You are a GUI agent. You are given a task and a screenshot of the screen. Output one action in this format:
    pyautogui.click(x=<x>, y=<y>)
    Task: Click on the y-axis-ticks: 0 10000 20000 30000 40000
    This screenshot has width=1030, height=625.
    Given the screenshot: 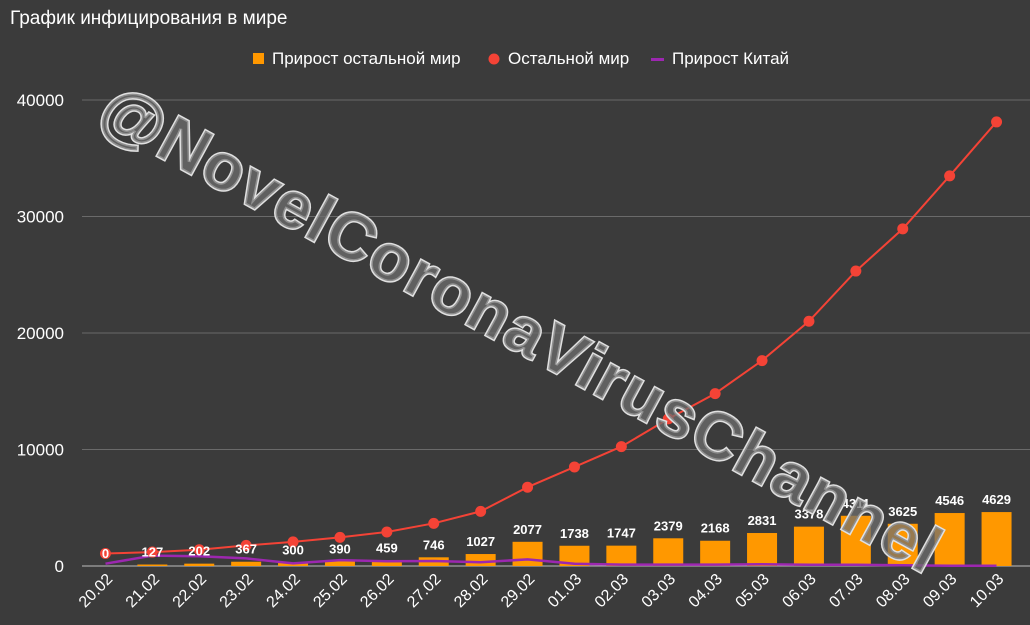 What is the action you would take?
    pyautogui.click(x=40, y=333)
    